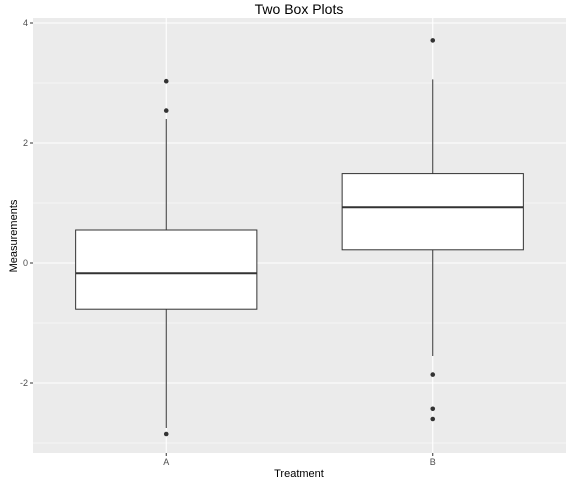 This screenshot has height=485, width=572. What do you see at coordinates (26, 203) in the screenshot?
I see `y-axis: -2 0 2 4` at bounding box center [26, 203].